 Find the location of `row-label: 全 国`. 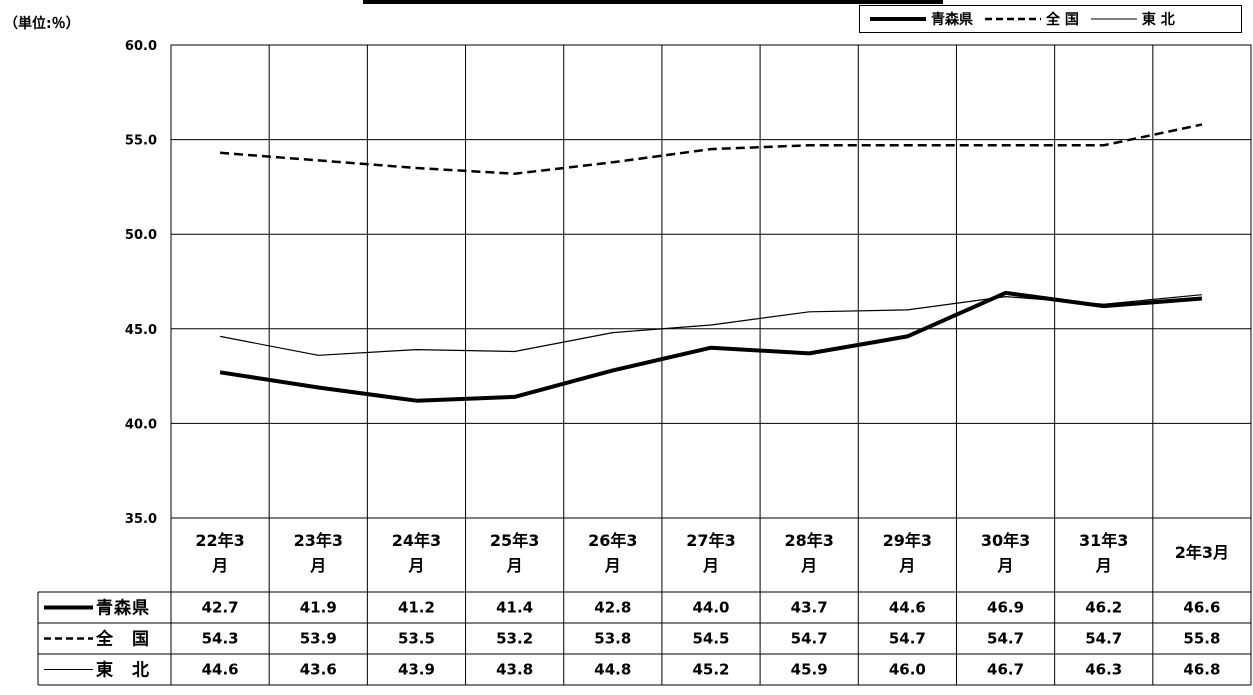

row-label: 全 国 is located at coordinates (122, 639).